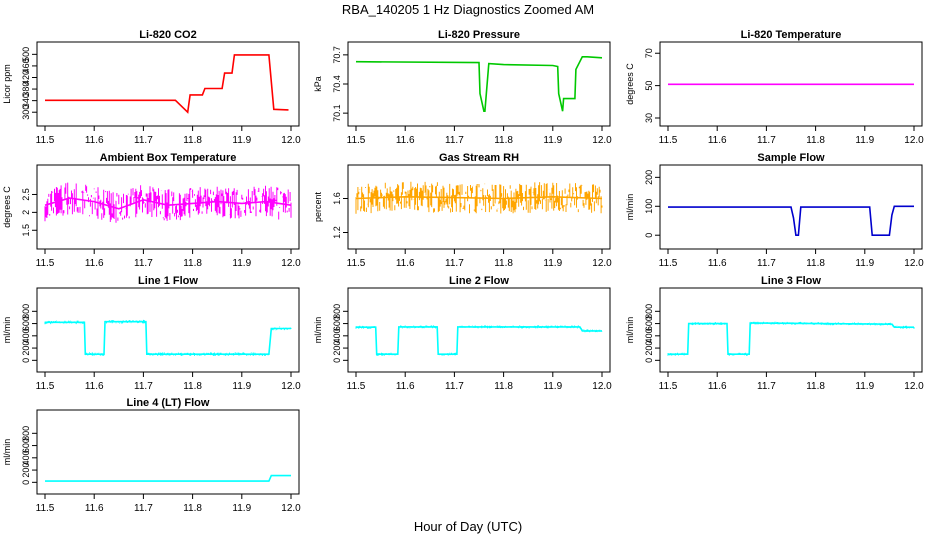 This screenshot has height=540, width=936. What do you see at coordinates (468, 526) in the screenshot?
I see `figure-xlabel: Hour of Day (UTC)` at bounding box center [468, 526].